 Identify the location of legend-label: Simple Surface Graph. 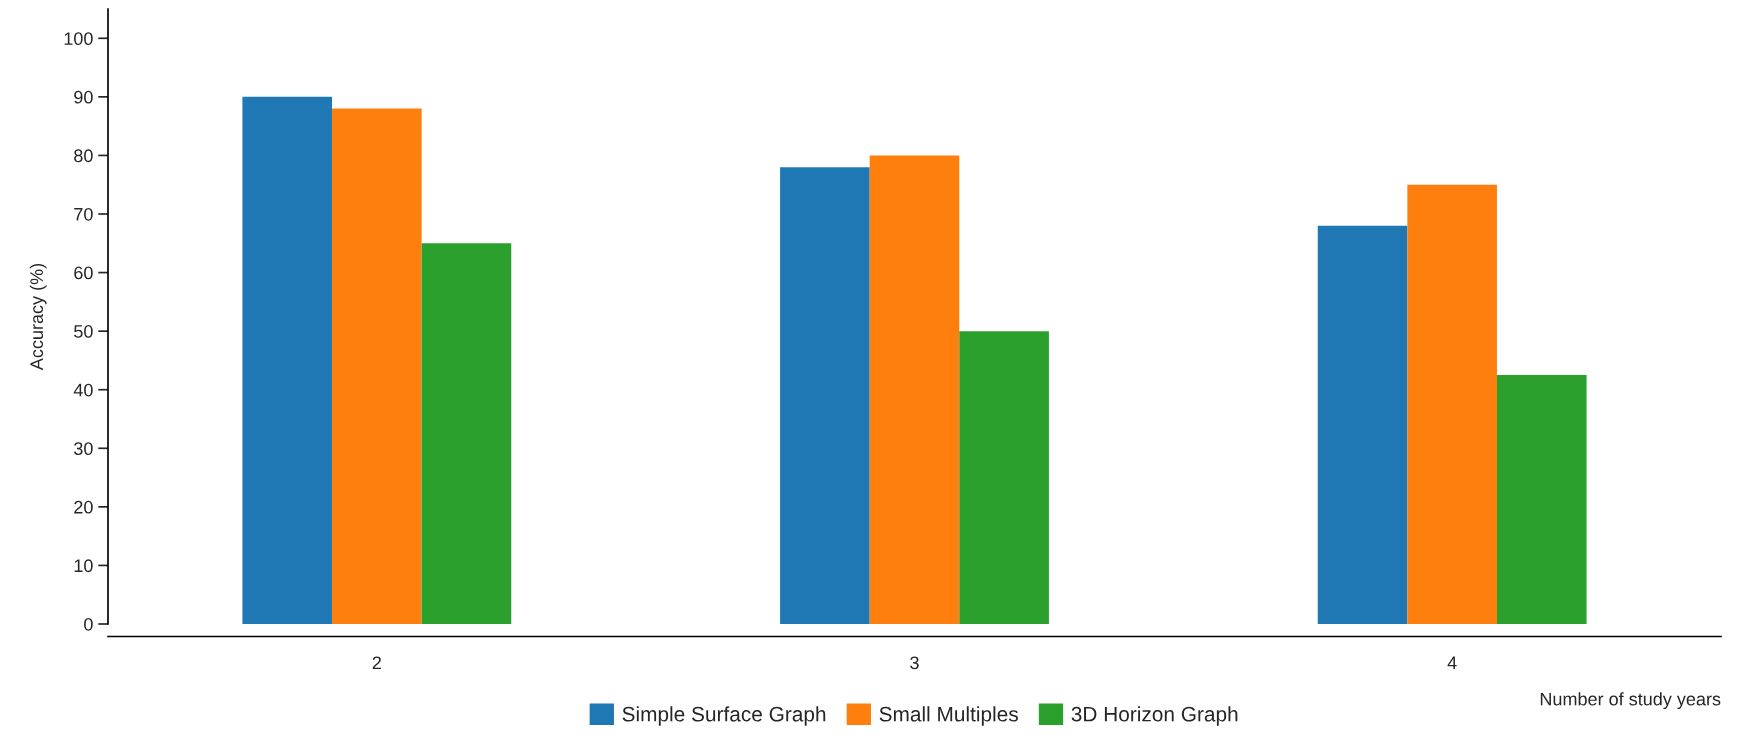
(724, 716).